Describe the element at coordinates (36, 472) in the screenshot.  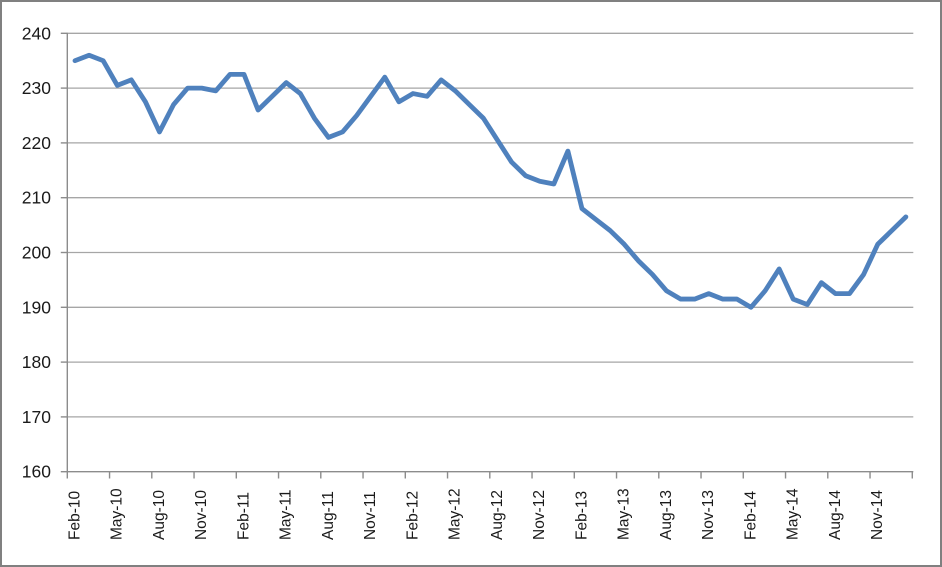
I see `y-axis-label-160: 160` at that location.